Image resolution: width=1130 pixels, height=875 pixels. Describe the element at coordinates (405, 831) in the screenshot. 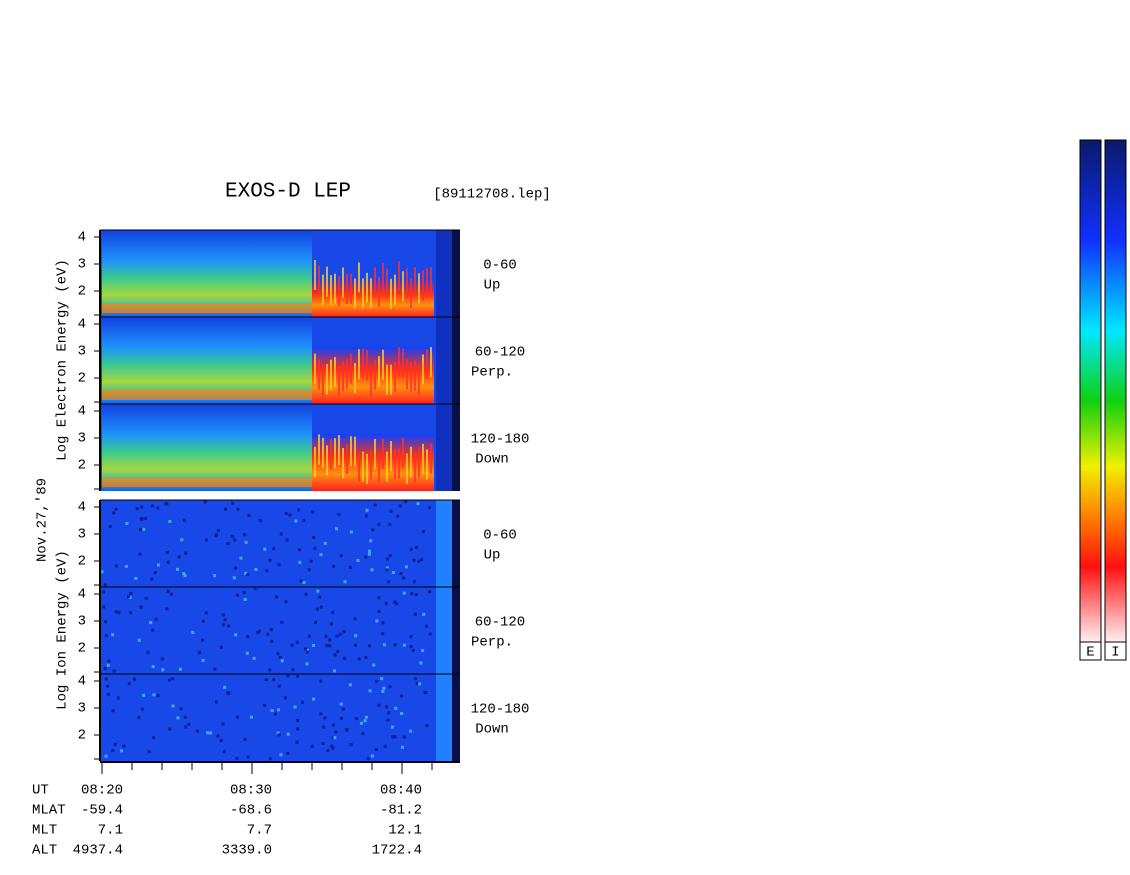

I see `row-value: 12.1` at that location.